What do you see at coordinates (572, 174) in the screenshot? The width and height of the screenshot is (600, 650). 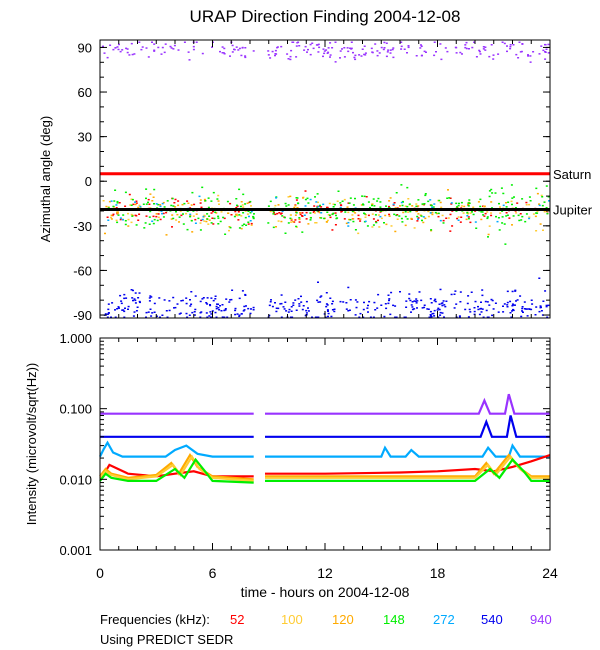 I see `reference-label-saturn: Saturn` at bounding box center [572, 174].